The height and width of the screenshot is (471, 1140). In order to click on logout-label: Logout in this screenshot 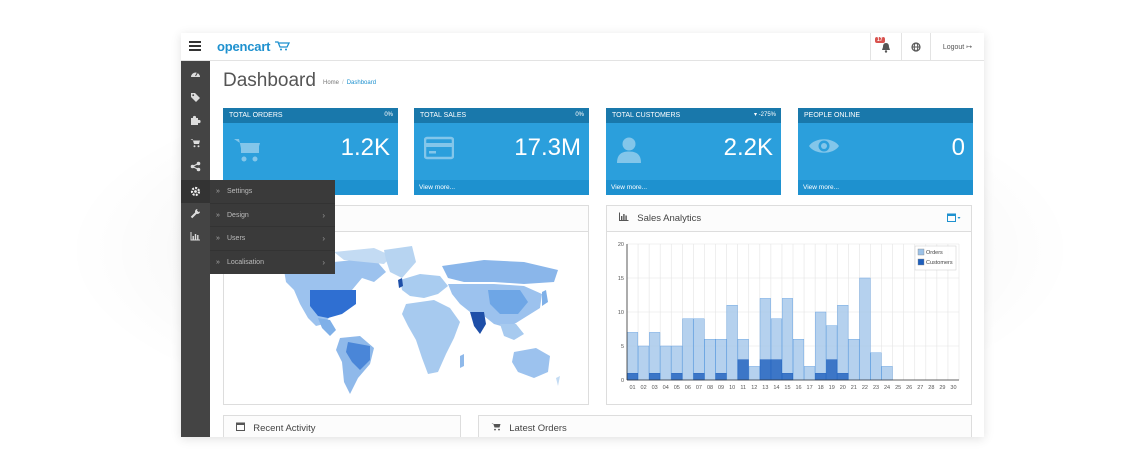, I will do `click(953, 47)`.